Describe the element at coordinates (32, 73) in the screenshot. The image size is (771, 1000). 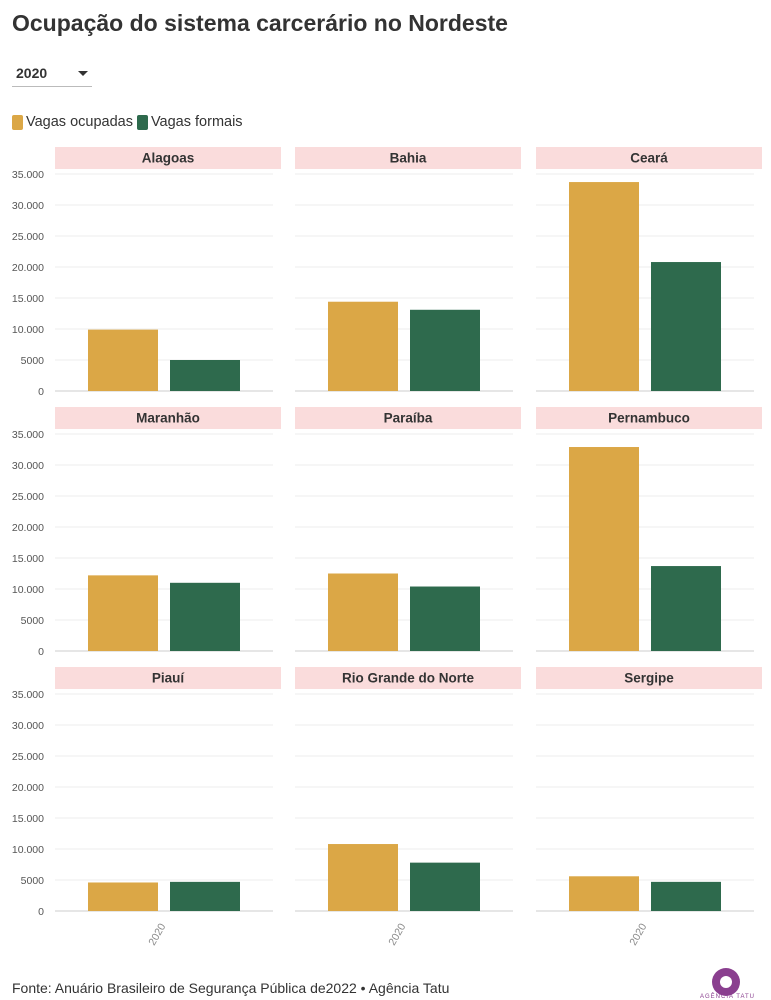
I see `year-dropdown-value: 2020` at that location.